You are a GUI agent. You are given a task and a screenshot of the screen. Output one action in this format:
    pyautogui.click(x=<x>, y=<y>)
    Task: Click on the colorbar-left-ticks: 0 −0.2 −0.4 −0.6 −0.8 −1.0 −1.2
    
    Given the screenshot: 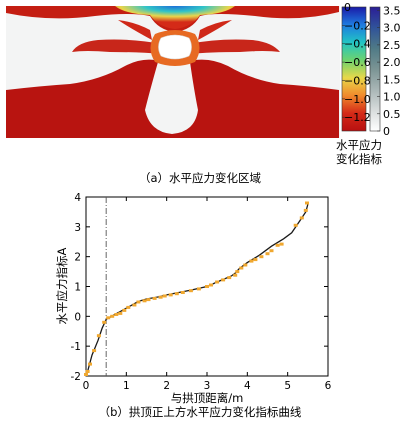 What is the action you would take?
    pyautogui.click(x=356, y=62)
    